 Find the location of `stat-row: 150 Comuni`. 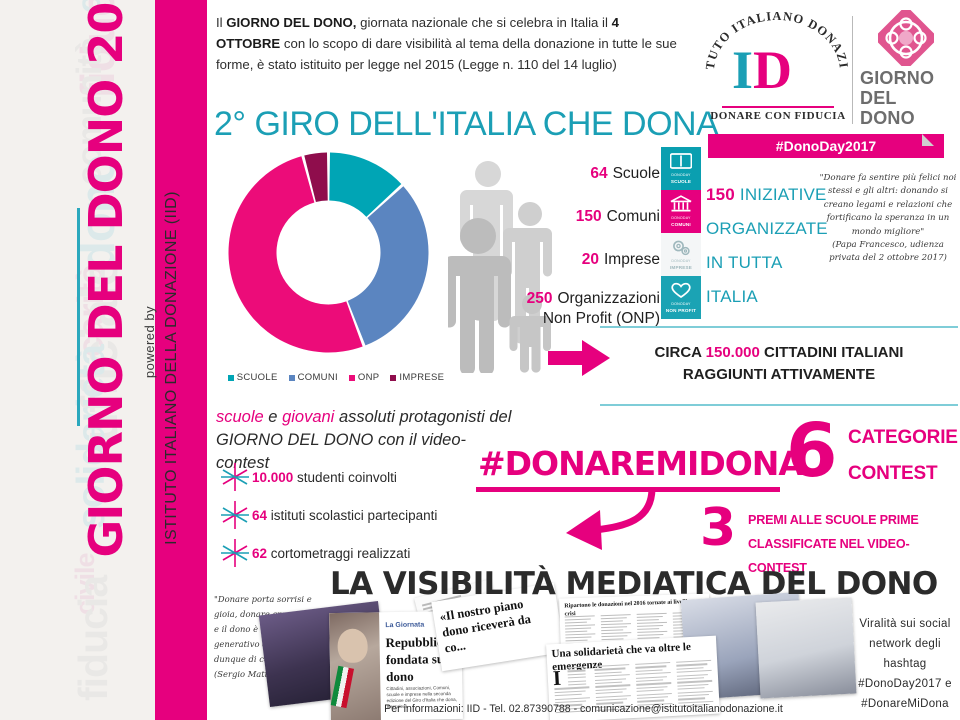

stat-row: 150 Comuni is located at coordinates (570, 216).